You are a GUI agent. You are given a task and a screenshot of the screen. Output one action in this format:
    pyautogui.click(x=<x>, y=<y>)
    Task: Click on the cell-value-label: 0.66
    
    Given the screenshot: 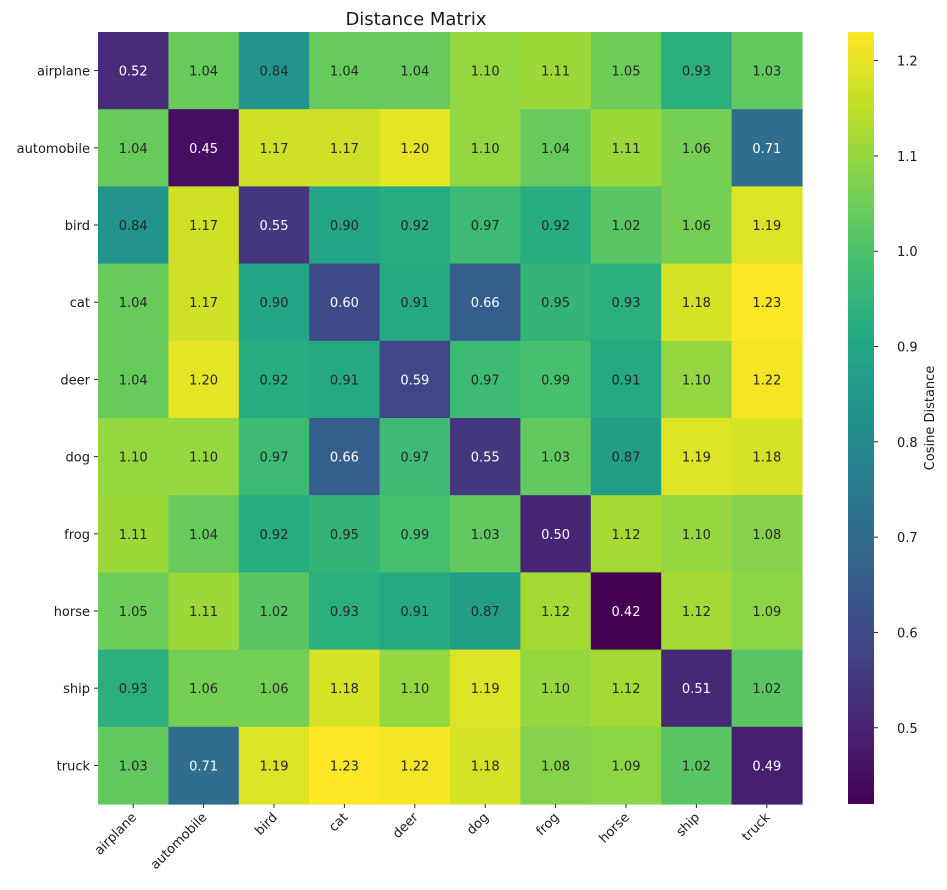 What is the action you would take?
    pyautogui.click(x=344, y=458)
    